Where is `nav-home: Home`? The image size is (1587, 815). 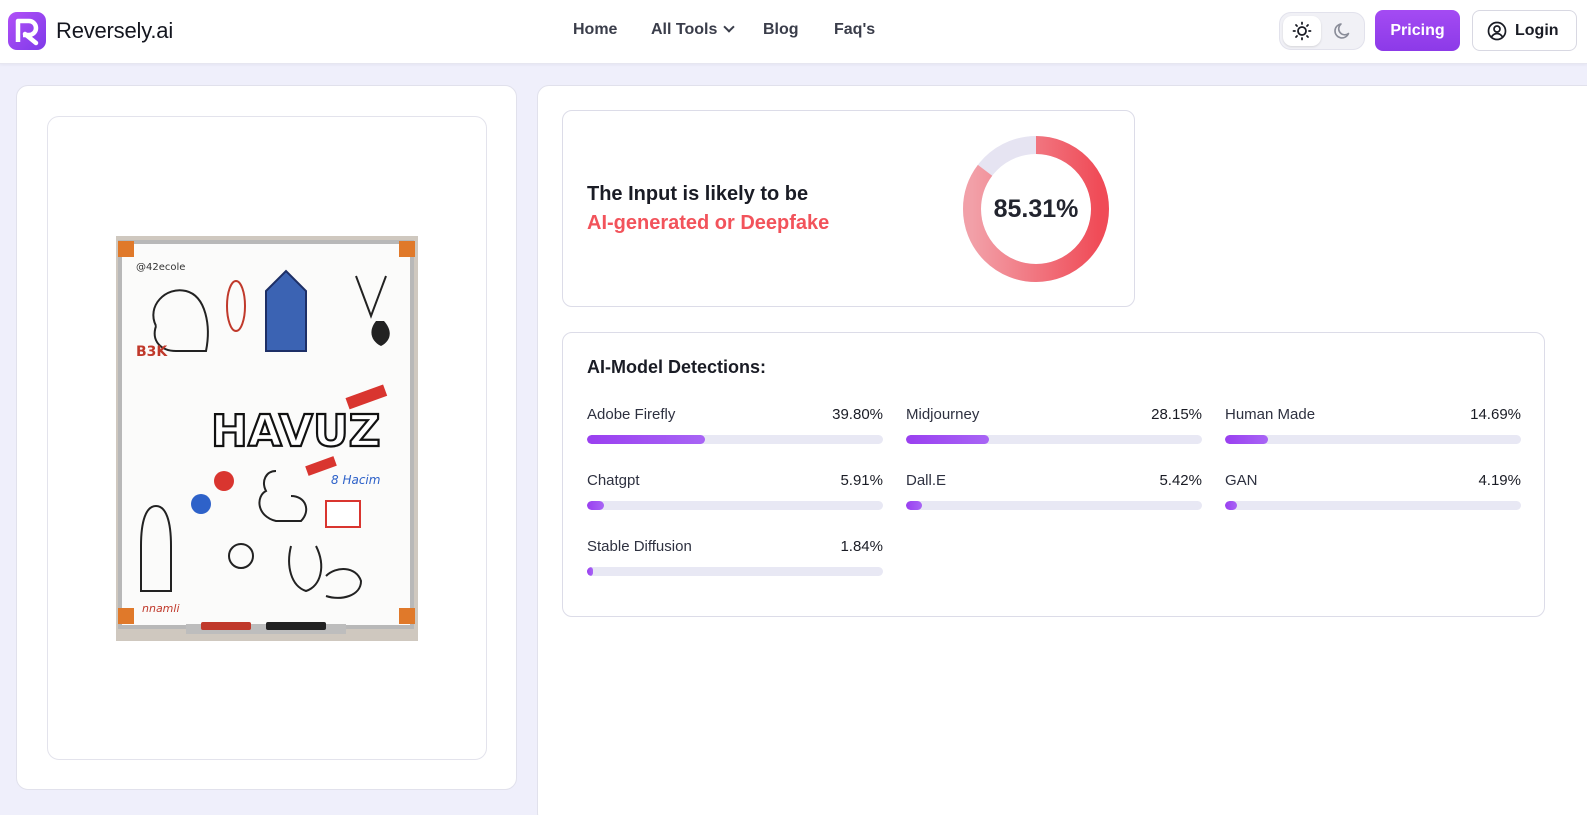
nav-home: Home is located at coordinates (595, 29).